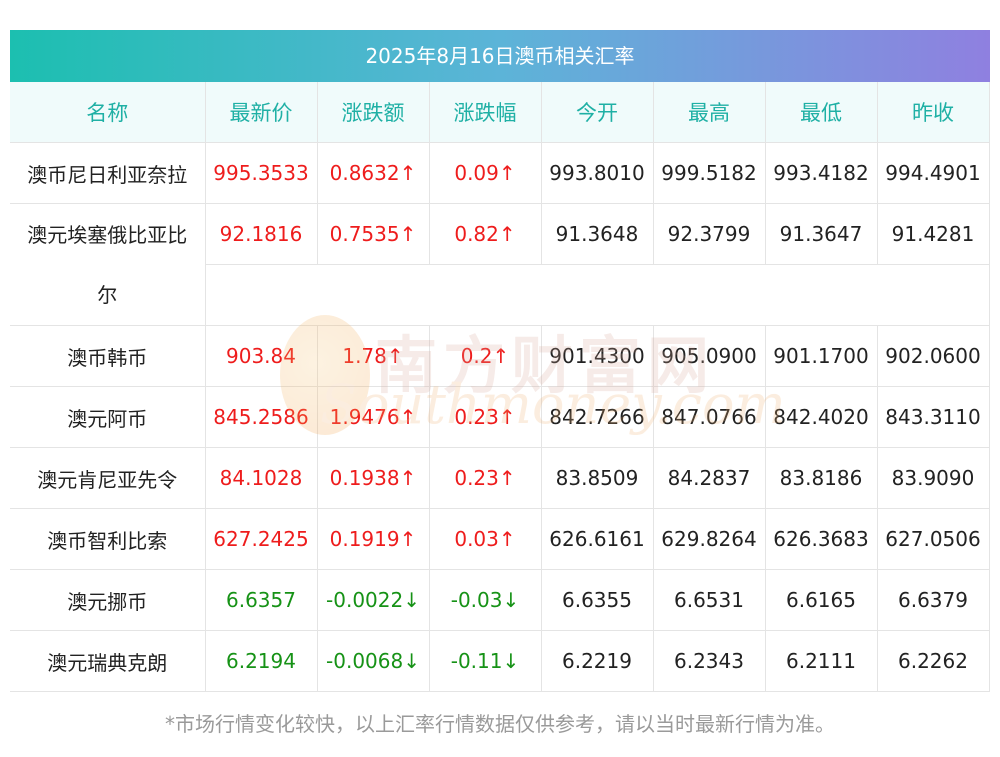 The image size is (1000, 757). What do you see at coordinates (261, 661) in the screenshot?
I see `cell-latest: 6.2194` at bounding box center [261, 661].